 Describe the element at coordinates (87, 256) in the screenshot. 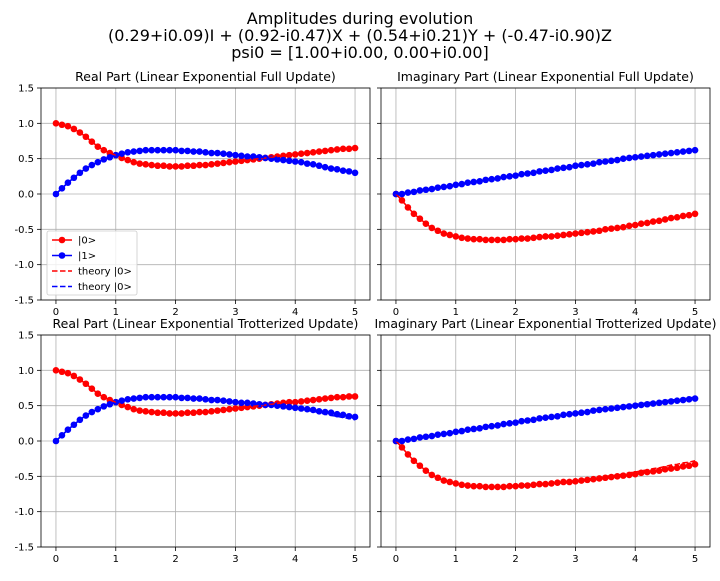

I see `legend-entry-label: |1>` at that location.